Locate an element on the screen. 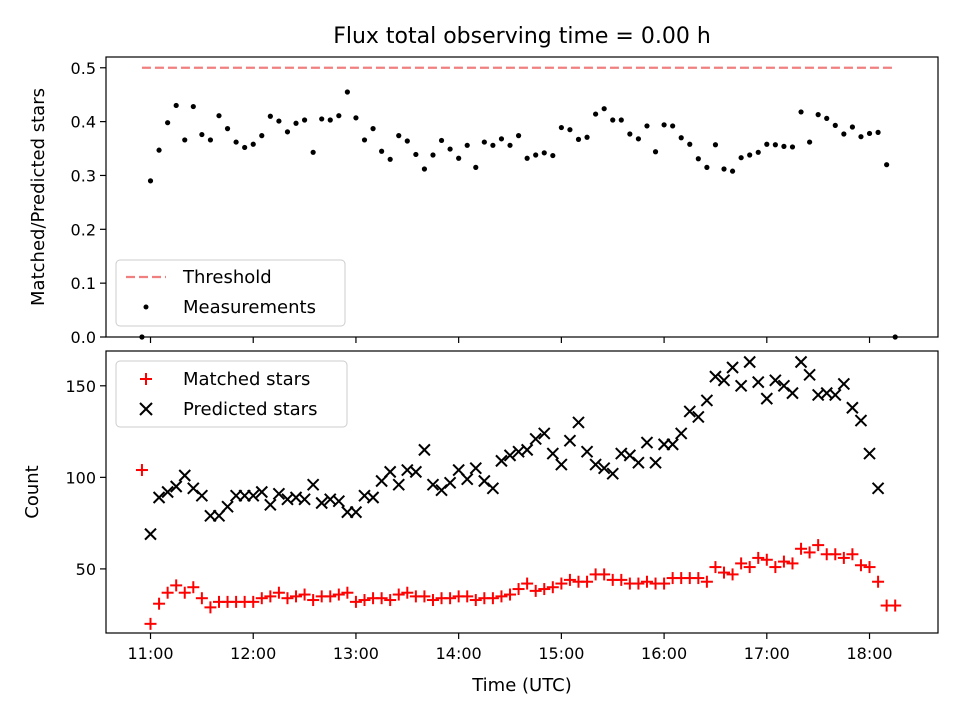  bottom-x-tick-label: 13:00 is located at coordinates (356, 653).